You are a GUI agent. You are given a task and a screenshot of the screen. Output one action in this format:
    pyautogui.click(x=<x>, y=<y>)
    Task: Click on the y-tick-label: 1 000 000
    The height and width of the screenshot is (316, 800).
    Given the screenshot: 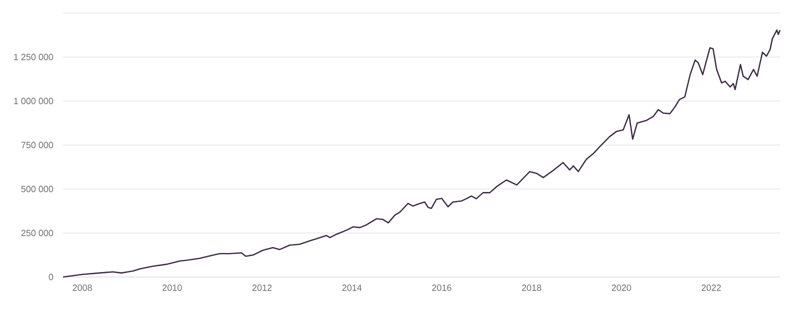 What is the action you would take?
    pyautogui.click(x=34, y=101)
    